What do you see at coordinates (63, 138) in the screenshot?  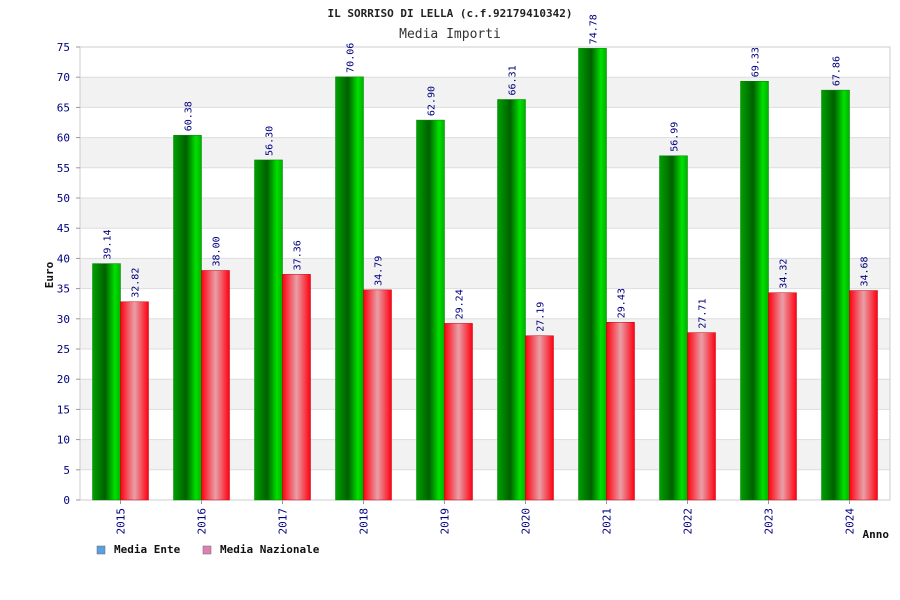 I see `y-tick-label: 60` at bounding box center [63, 138].